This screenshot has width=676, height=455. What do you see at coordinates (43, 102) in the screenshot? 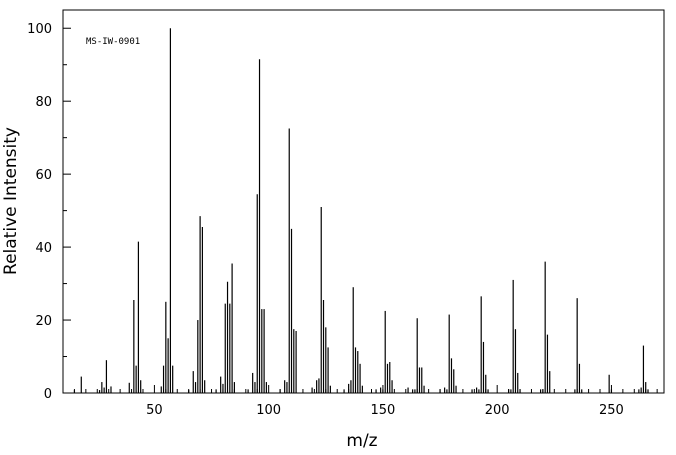
I see `y-tick-label: 80` at bounding box center [43, 102].